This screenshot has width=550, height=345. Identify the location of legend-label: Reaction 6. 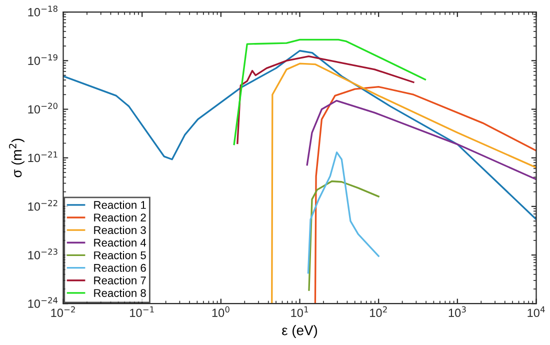
(120, 268).